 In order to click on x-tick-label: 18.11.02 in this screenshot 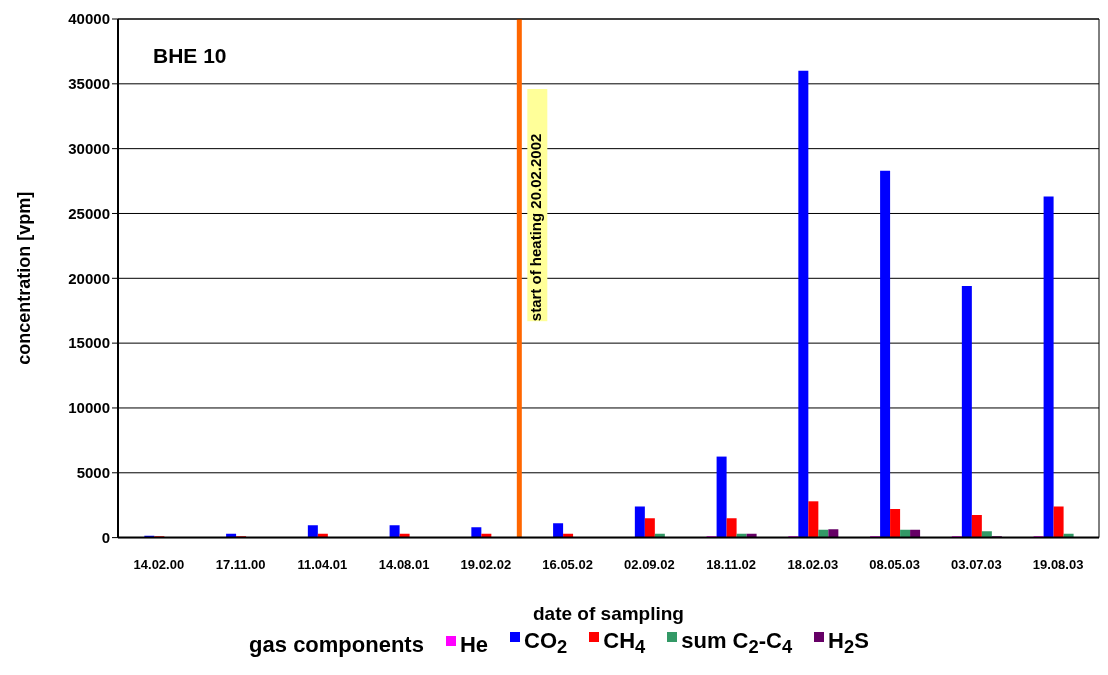, I will do `click(731, 564)`.